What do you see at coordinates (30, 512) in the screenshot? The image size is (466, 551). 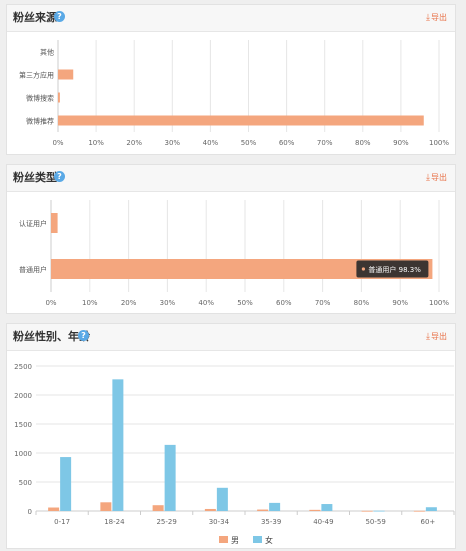 I see `y-tick-label: 0` at bounding box center [30, 512].